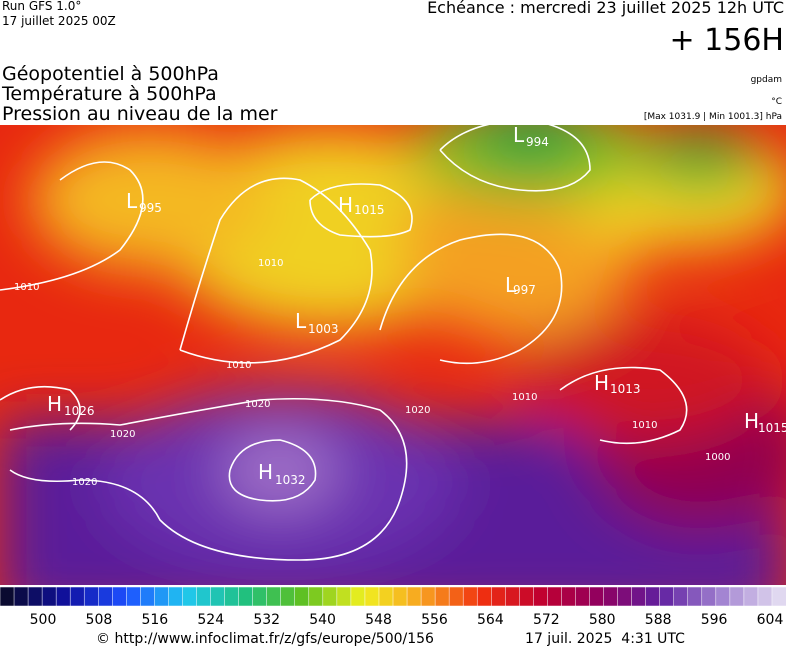 Image resolution: width=786 pixels, height=648 pixels. I want to click on colorbar-label: 548, so click(378, 620).